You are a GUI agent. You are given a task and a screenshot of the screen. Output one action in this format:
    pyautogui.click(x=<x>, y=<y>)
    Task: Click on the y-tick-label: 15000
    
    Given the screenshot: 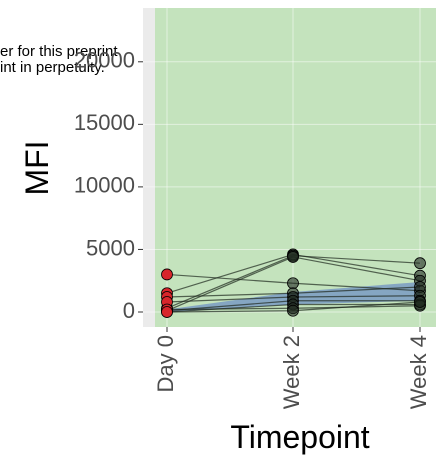 What is the action you would take?
    pyautogui.click(x=104, y=122)
    